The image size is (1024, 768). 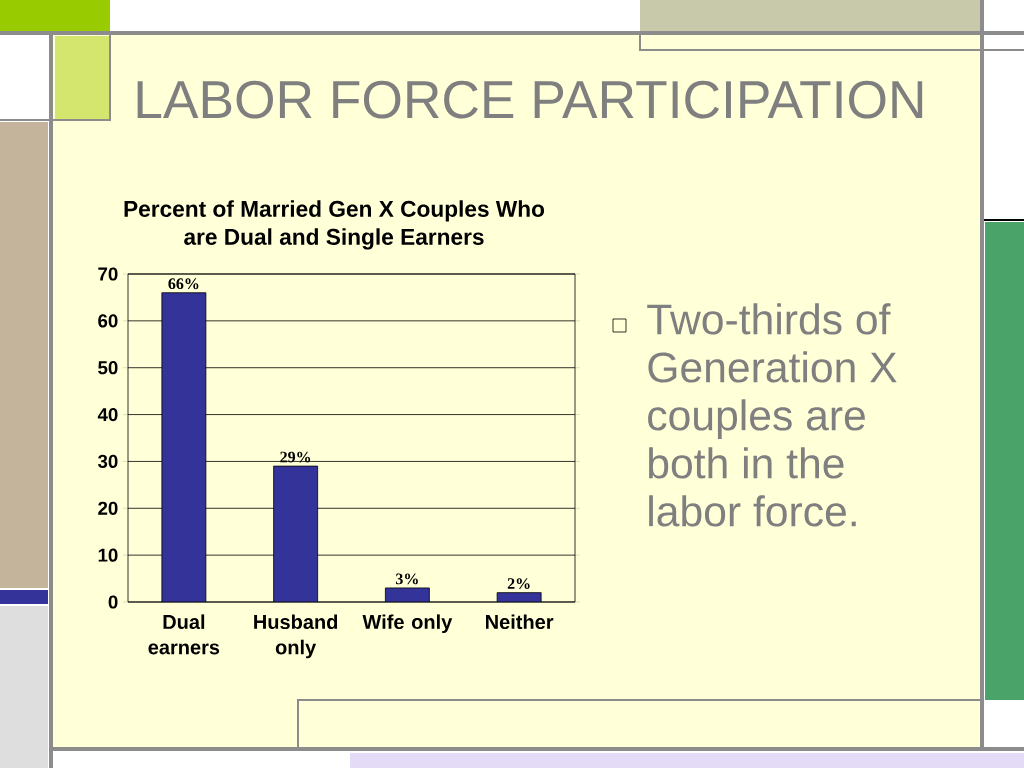 I want to click on chart-subtitle: Percent of Married Gen X Couples Who are Dual and Single Earners, so click(x=334, y=225).